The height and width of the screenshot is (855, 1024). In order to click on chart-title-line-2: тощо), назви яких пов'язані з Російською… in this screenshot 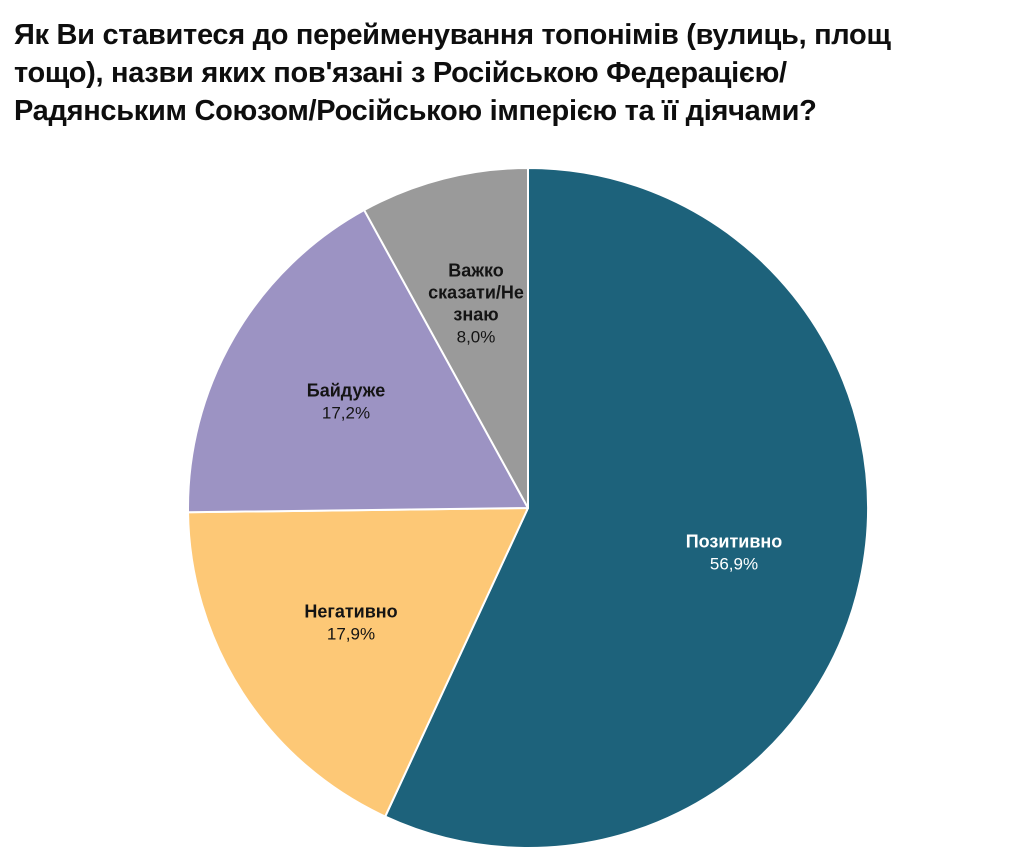, I will do `click(400, 73)`.